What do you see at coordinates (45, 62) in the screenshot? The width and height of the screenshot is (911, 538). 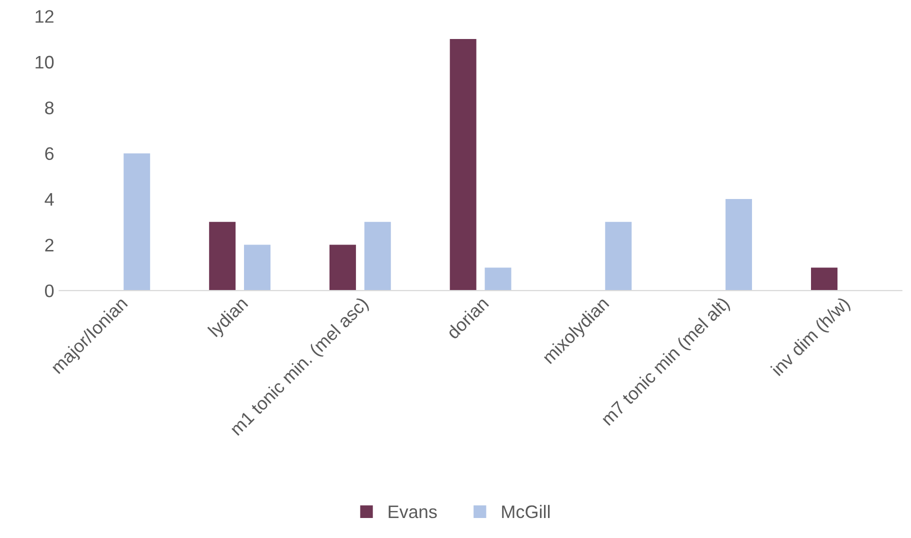 I see `y-tick-label: 10` at bounding box center [45, 62].